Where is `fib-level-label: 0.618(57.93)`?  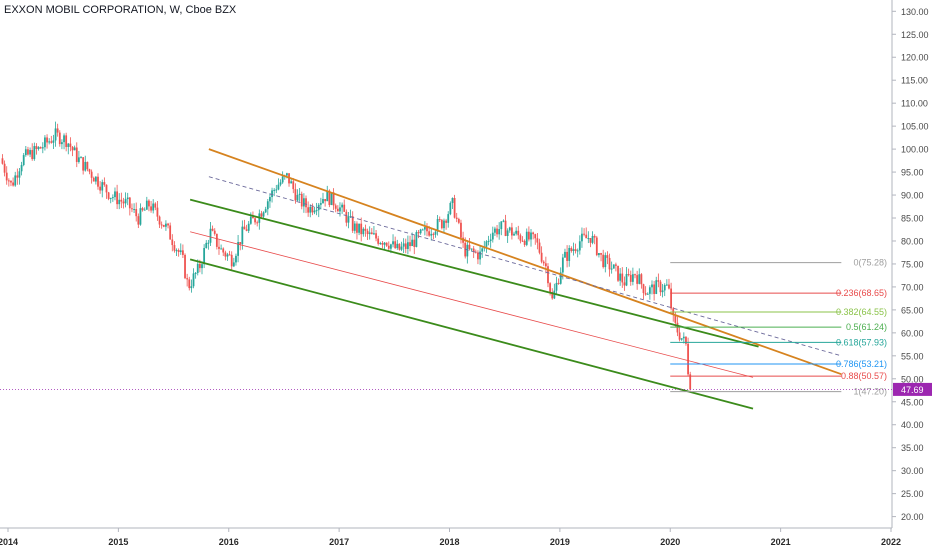 fib-level-label: 0.618(57.93) is located at coordinates (861, 342).